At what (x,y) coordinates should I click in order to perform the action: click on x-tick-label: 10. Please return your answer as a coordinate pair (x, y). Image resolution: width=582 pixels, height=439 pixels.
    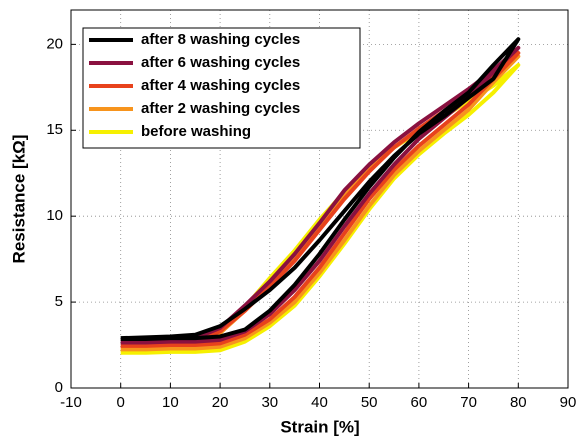
    Looking at the image, I should click on (170, 402).